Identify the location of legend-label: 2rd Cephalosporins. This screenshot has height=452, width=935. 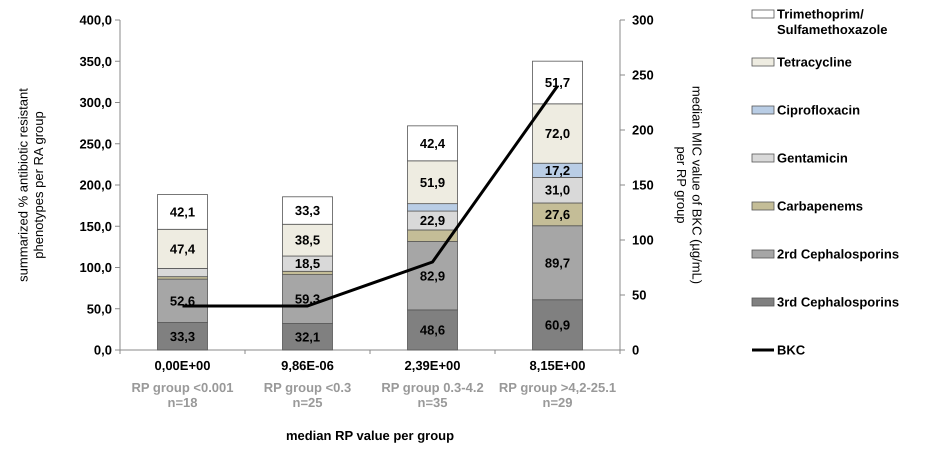
(838, 254).